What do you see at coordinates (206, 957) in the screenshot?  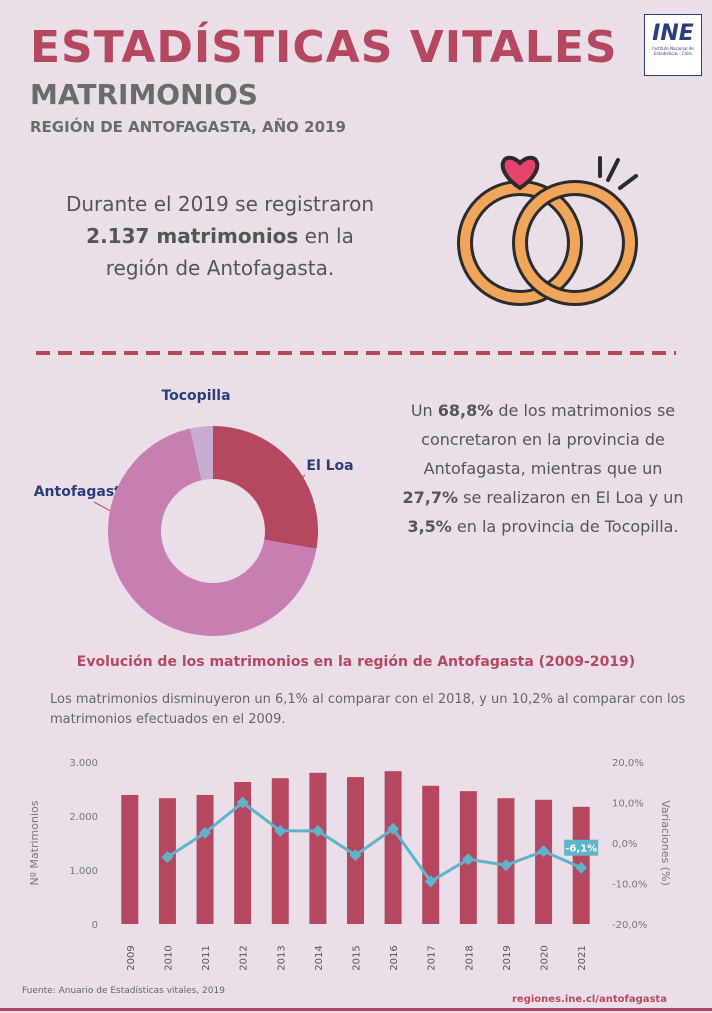 I see `x-tick-label: 2011` at bounding box center [206, 957].